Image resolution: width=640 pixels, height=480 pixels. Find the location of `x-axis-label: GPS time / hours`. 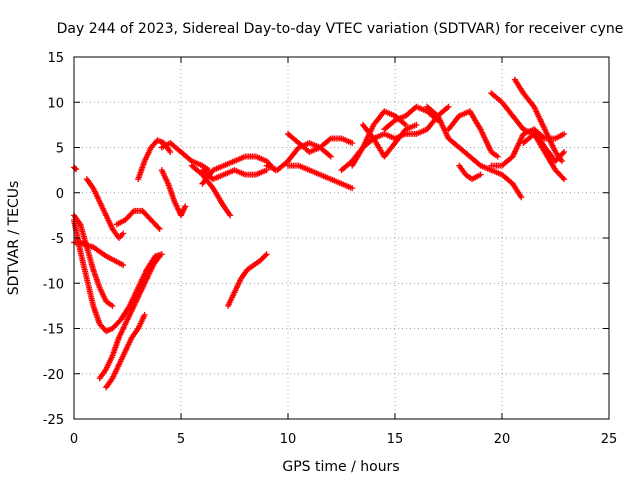

x-axis-label: GPS time / hours is located at coordinates (340, 467).